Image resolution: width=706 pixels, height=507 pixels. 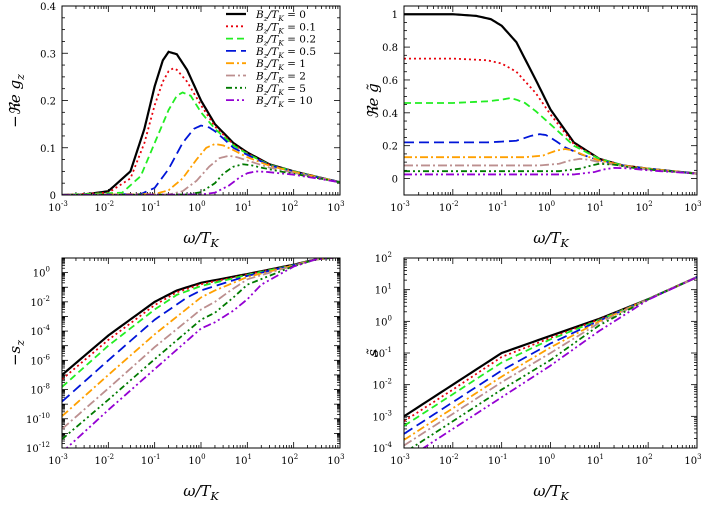 What do you see at coordinates (383, 258) in the screenshot?
I see `y-tick-label: 10²` at bounding box center [383, 258].